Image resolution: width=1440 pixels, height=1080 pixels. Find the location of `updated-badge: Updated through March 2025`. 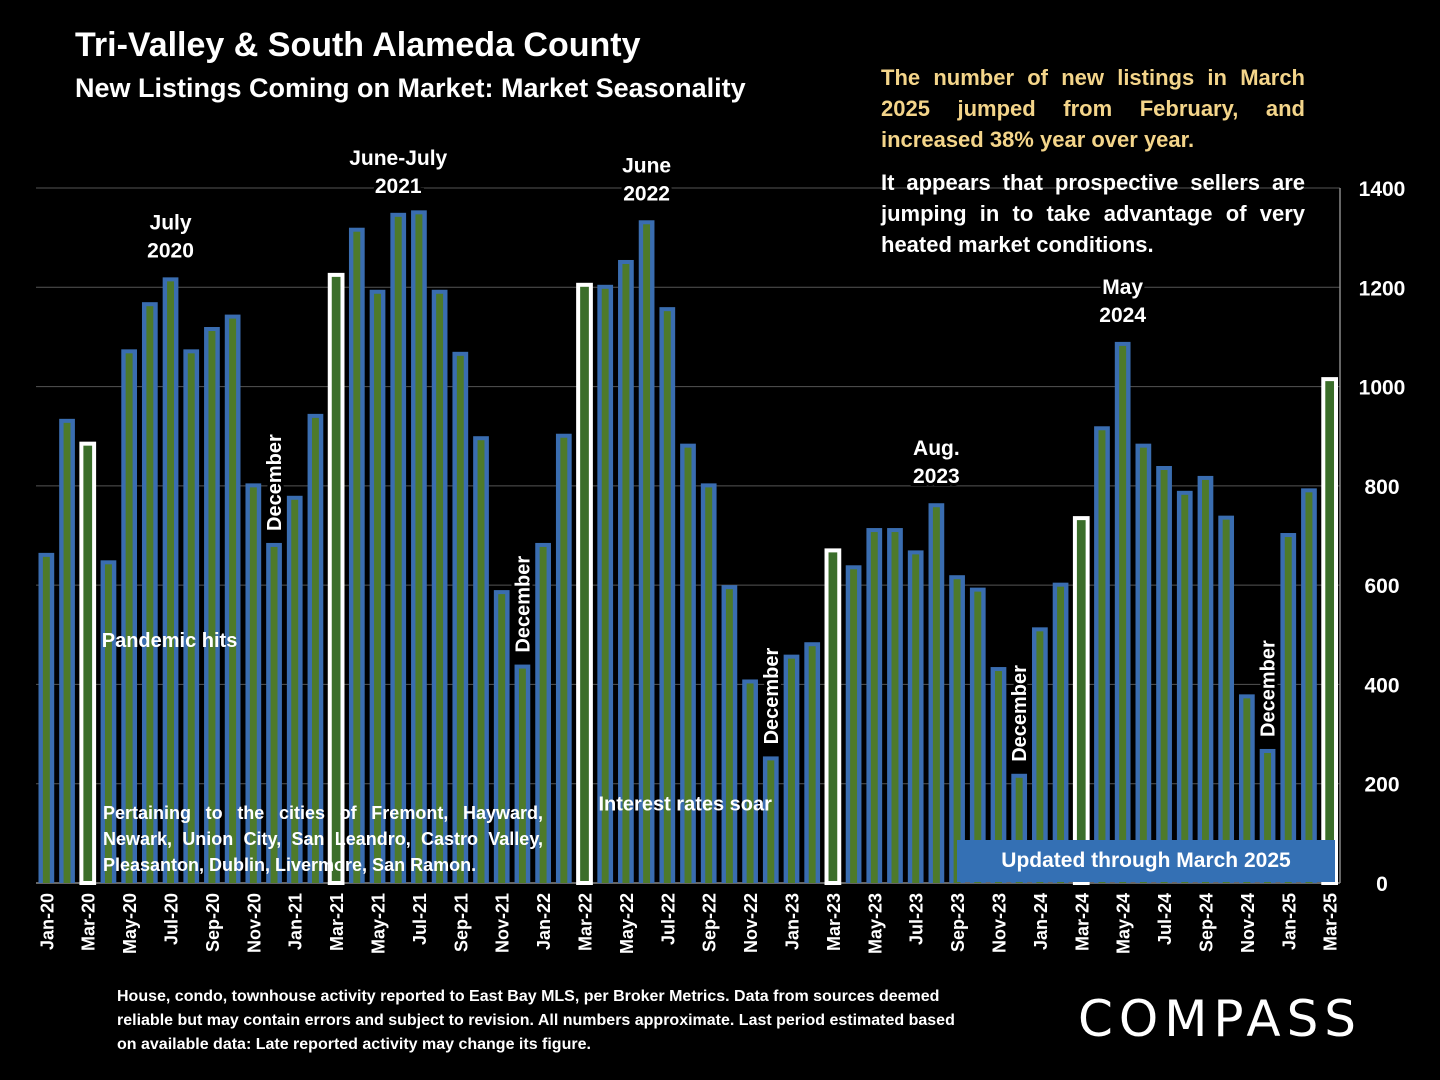

updated-badge: Updated through March 2025 is located at coordinates (1146, 861).